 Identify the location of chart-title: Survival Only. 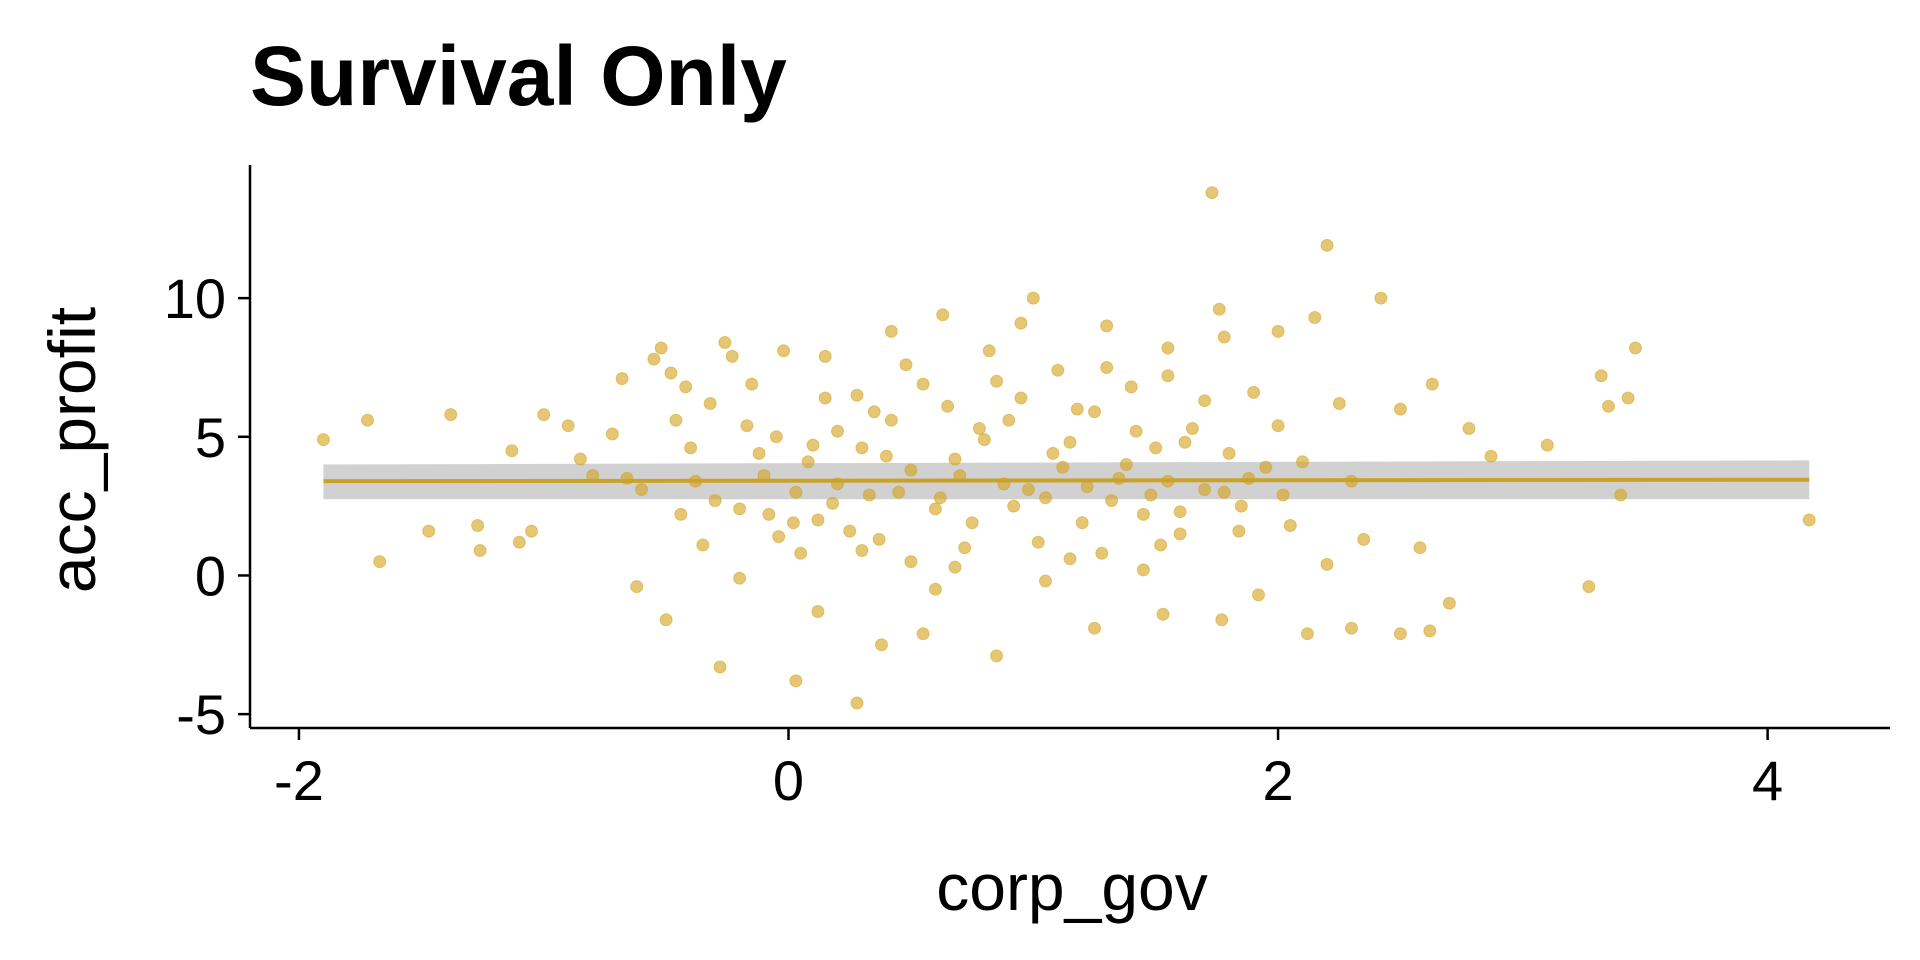
(518, 76).